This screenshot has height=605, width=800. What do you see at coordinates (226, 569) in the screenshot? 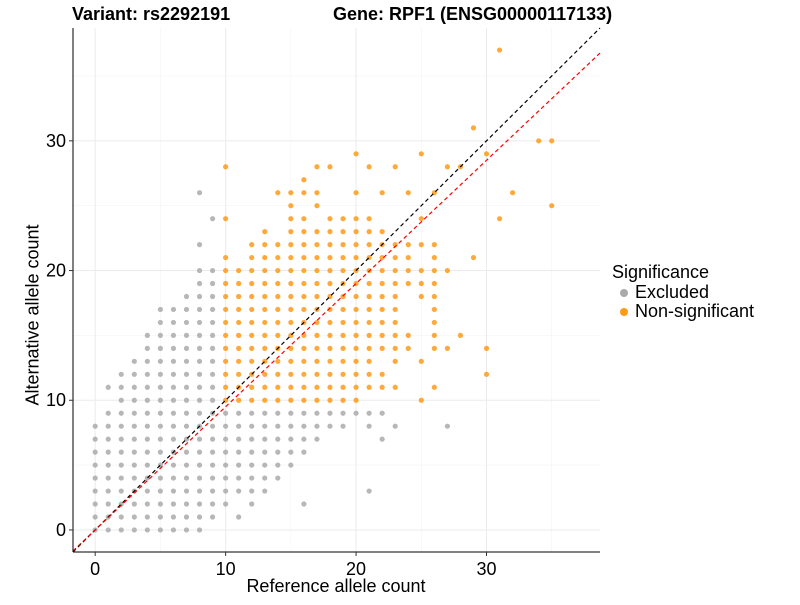
I see `x-tick-label: 10` at bounding box center [226, 569].